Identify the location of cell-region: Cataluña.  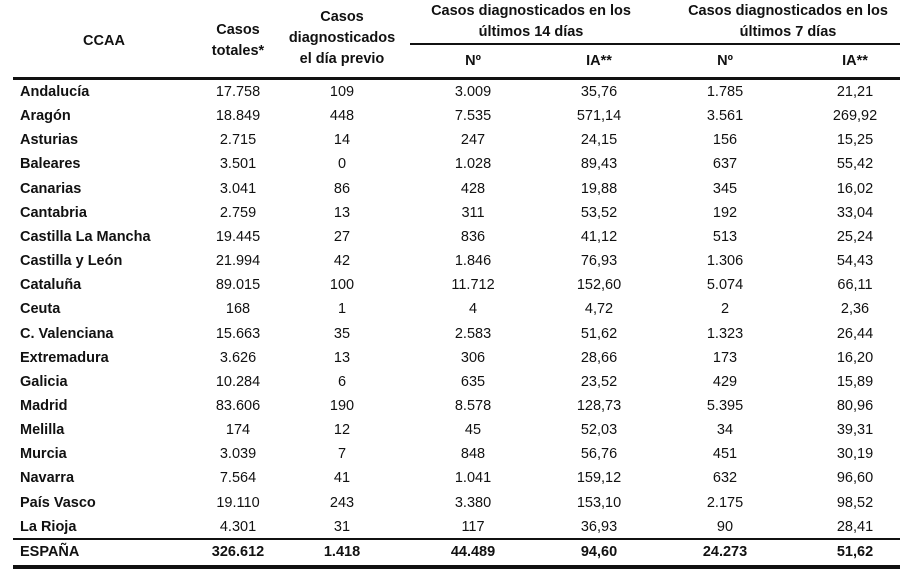
(51, 285).